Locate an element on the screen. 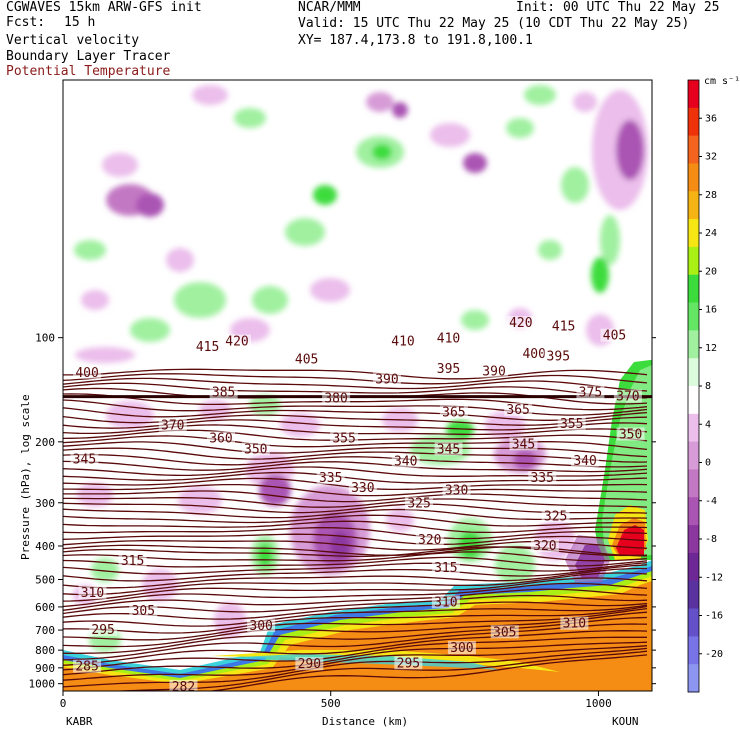 The image size is (740, 740). colorbar-label: -12 is located at coordinates (714, 577).